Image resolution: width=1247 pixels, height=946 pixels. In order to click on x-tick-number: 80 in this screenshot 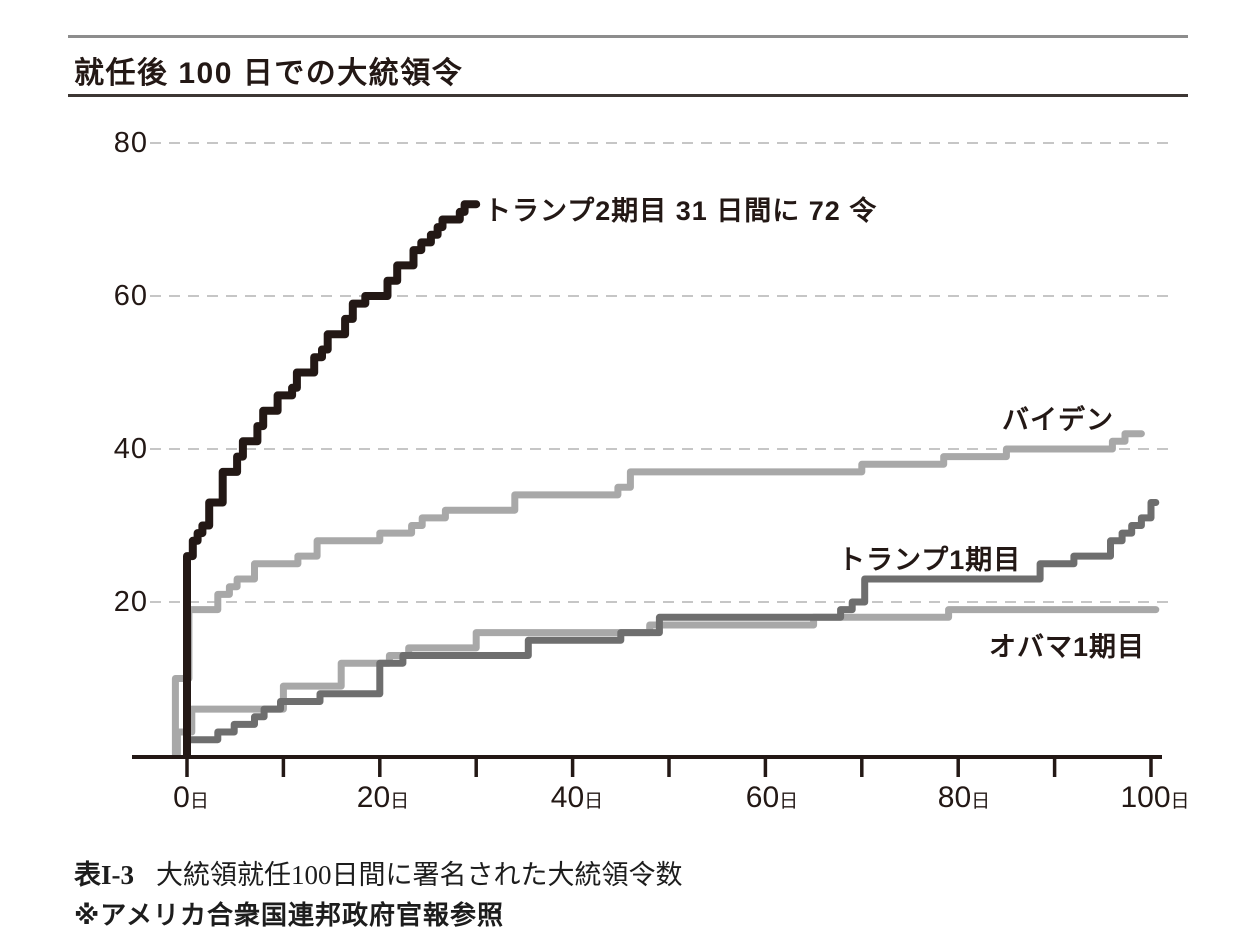, I will do `click(954, 797)`.